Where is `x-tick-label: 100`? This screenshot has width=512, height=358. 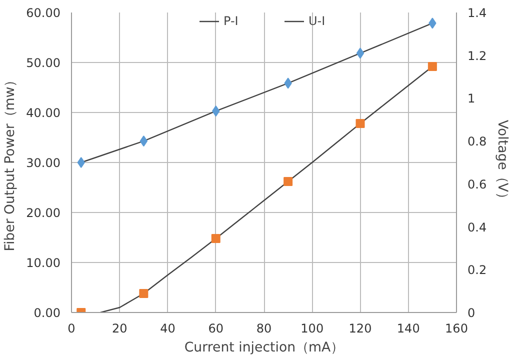
x-tick-label: 100 is located at coordinates (312, 329).